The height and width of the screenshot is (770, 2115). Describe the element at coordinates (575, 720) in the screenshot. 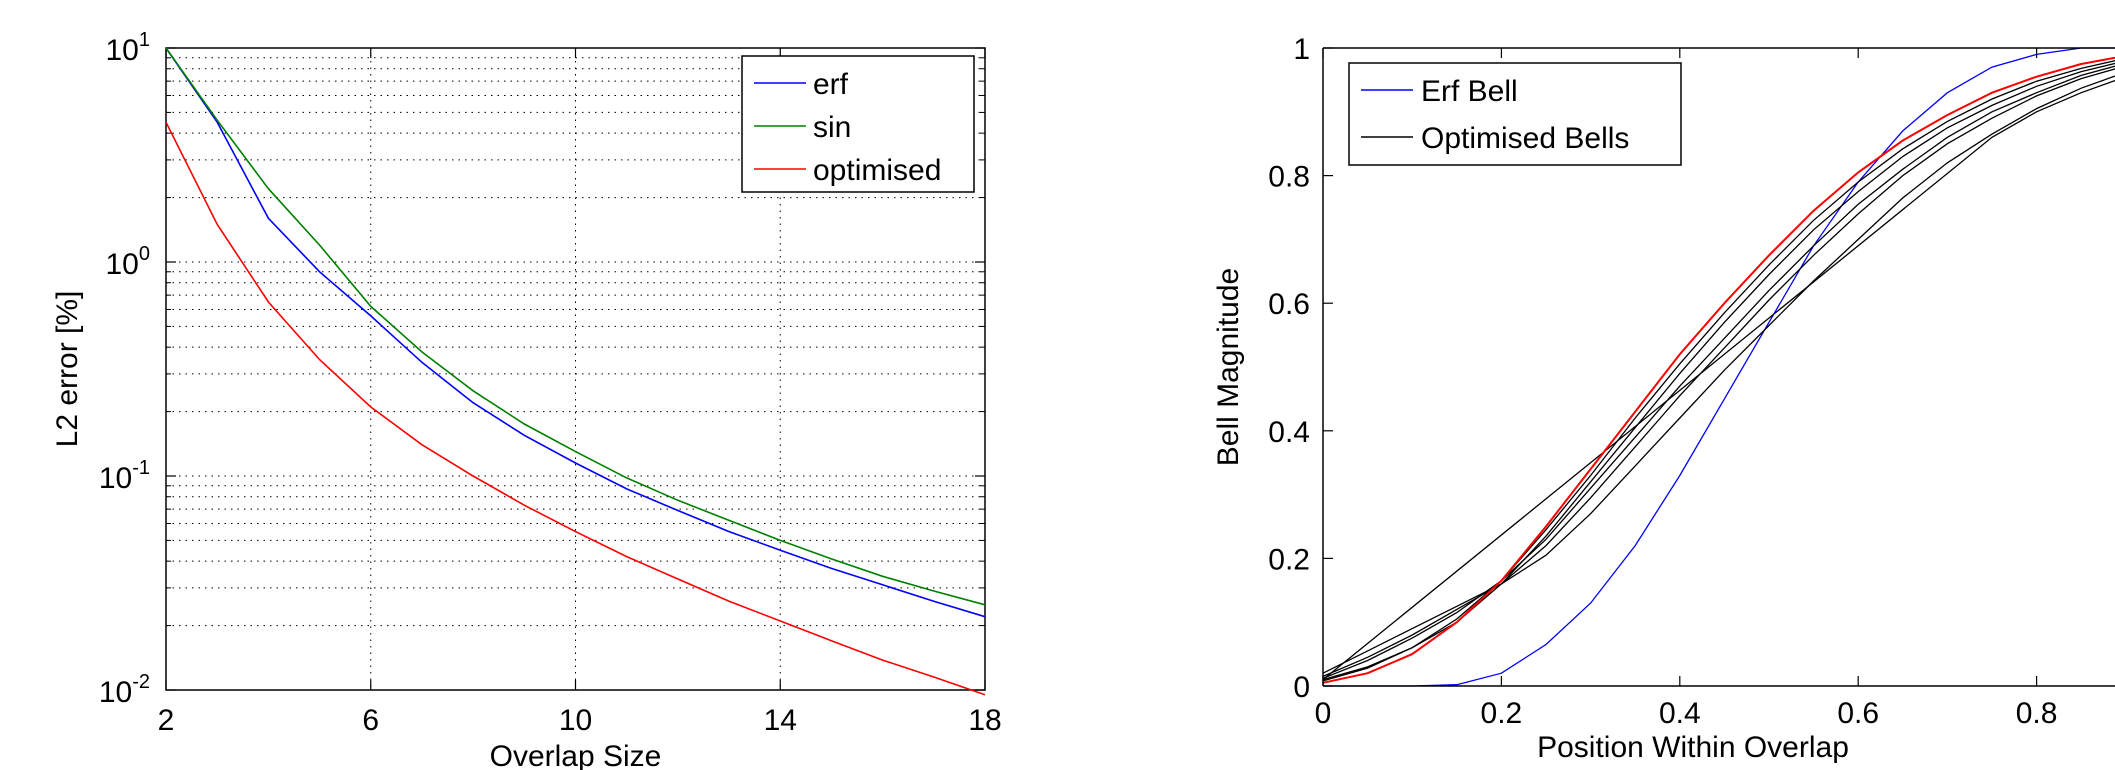

I see `x-tick-label: 10` at that location.